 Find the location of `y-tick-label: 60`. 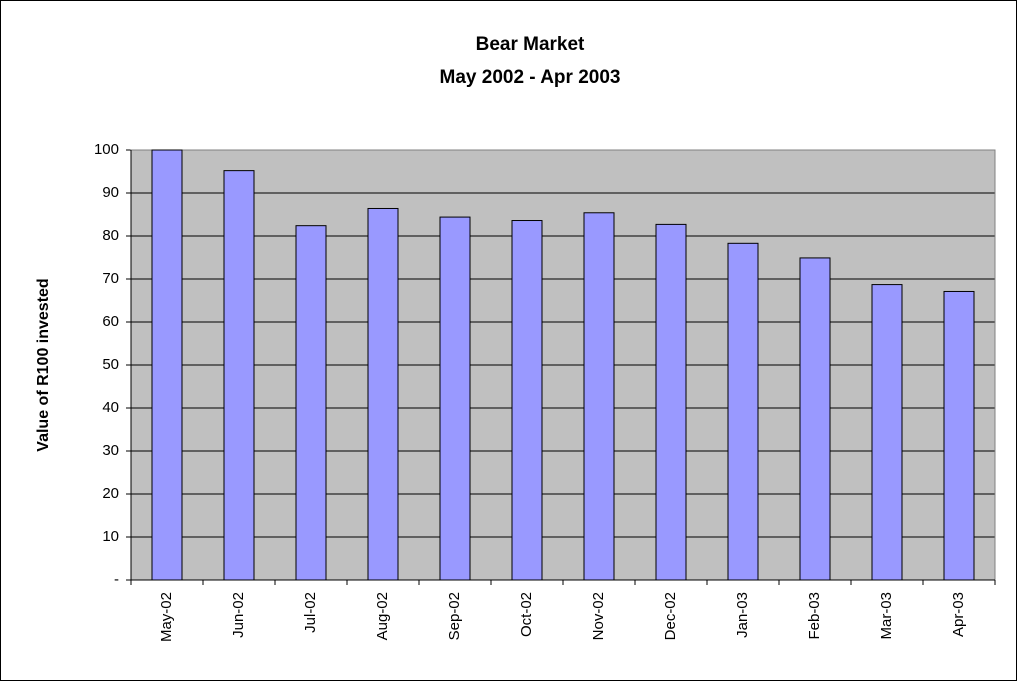

y-tick-label: 60 is located at coordinates (110, 321).